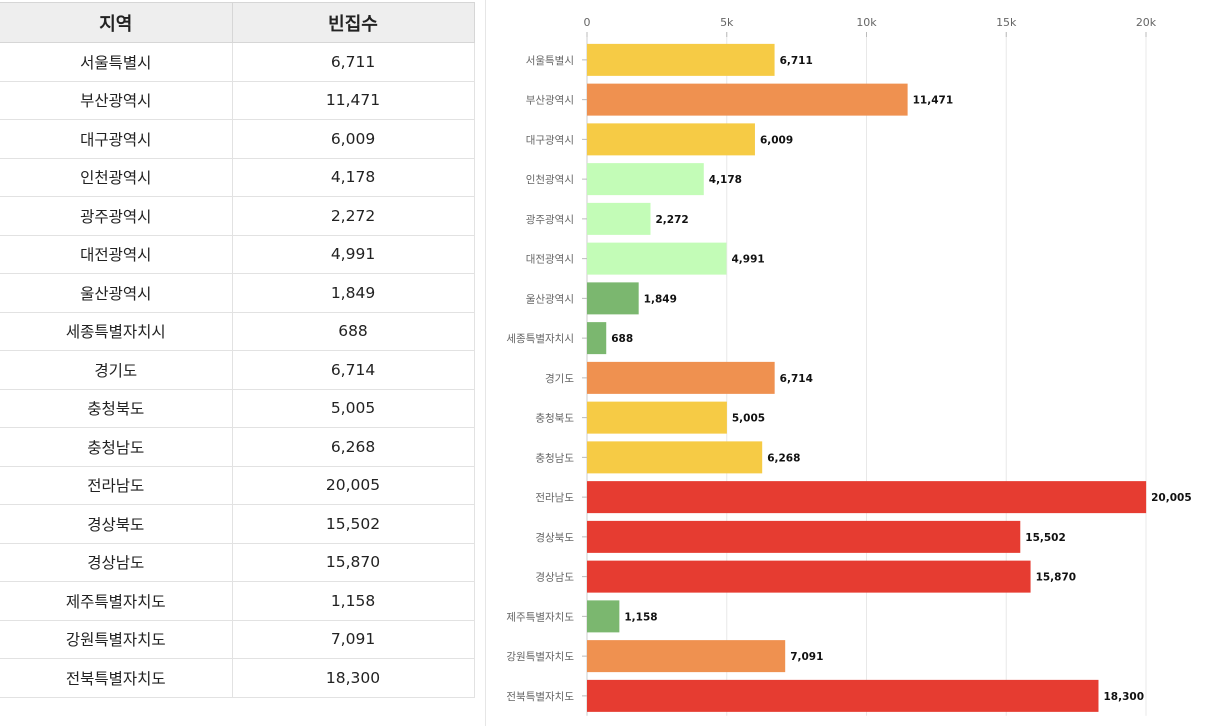 Image resolution: width=1217 pixels, height=726 pixels. I want to click on table-header-row: 지역 빈집수, so click(237, 22).